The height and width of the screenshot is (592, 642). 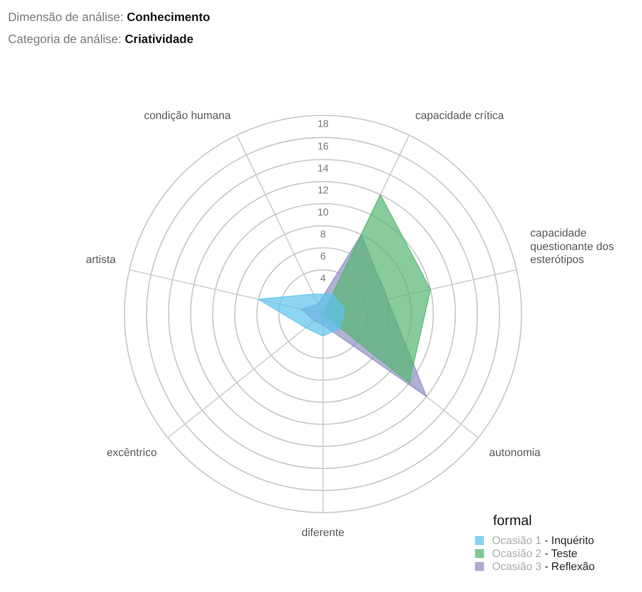 What do you see at coordinates (323, 279) in the screenshot?
I see `y-tick-label: 4` at bounding box center [323, 279].